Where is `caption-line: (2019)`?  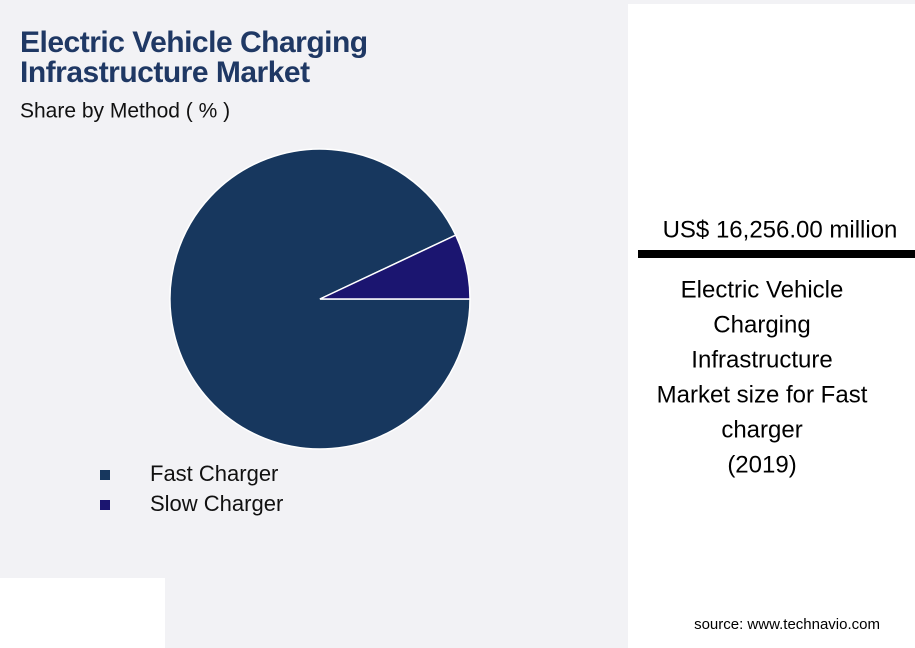 caption-line: (2019) is located at coordinates (761, 464).